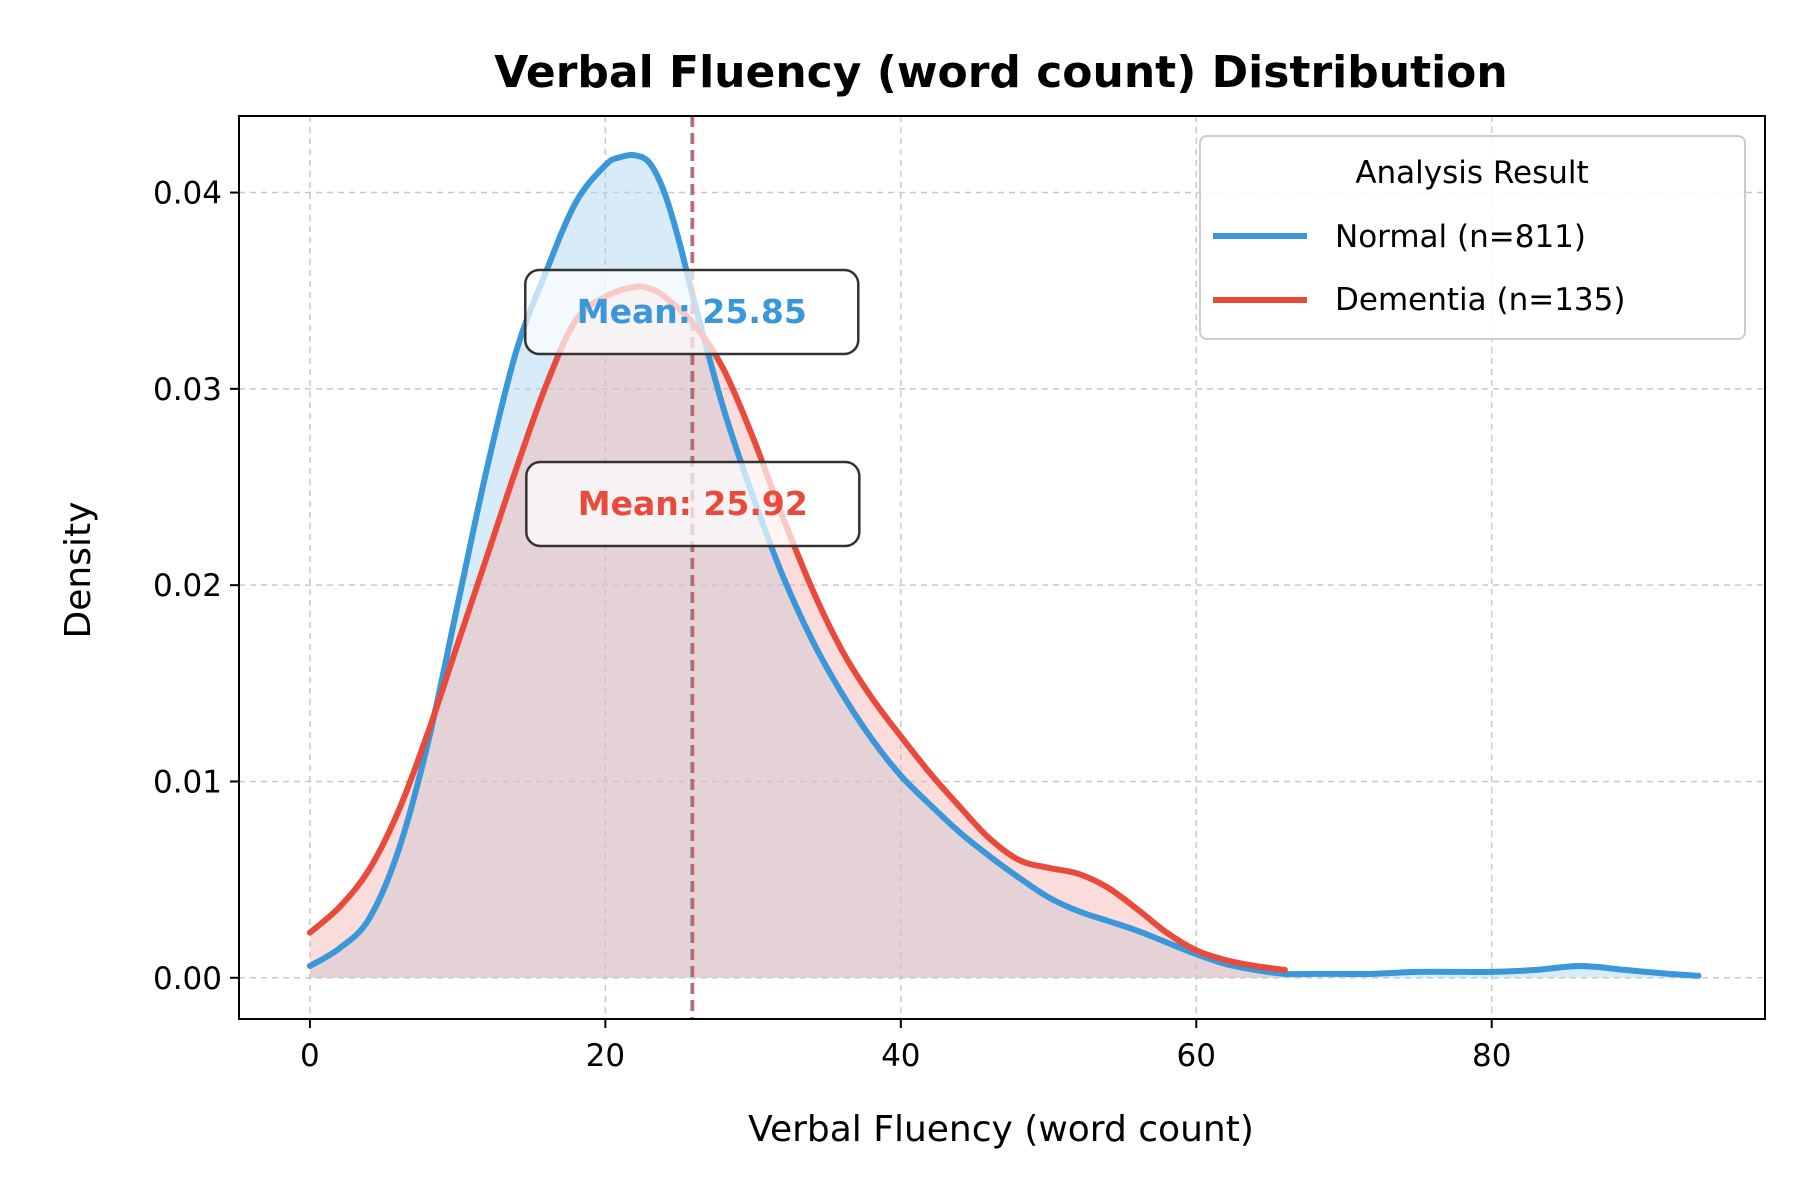 This screenshot has width=1800, height=1200. Describe the element at coordinates (1480, 300) in the screenshot. I see `legend-label-dementia: Dementia (n=135)` at that location.